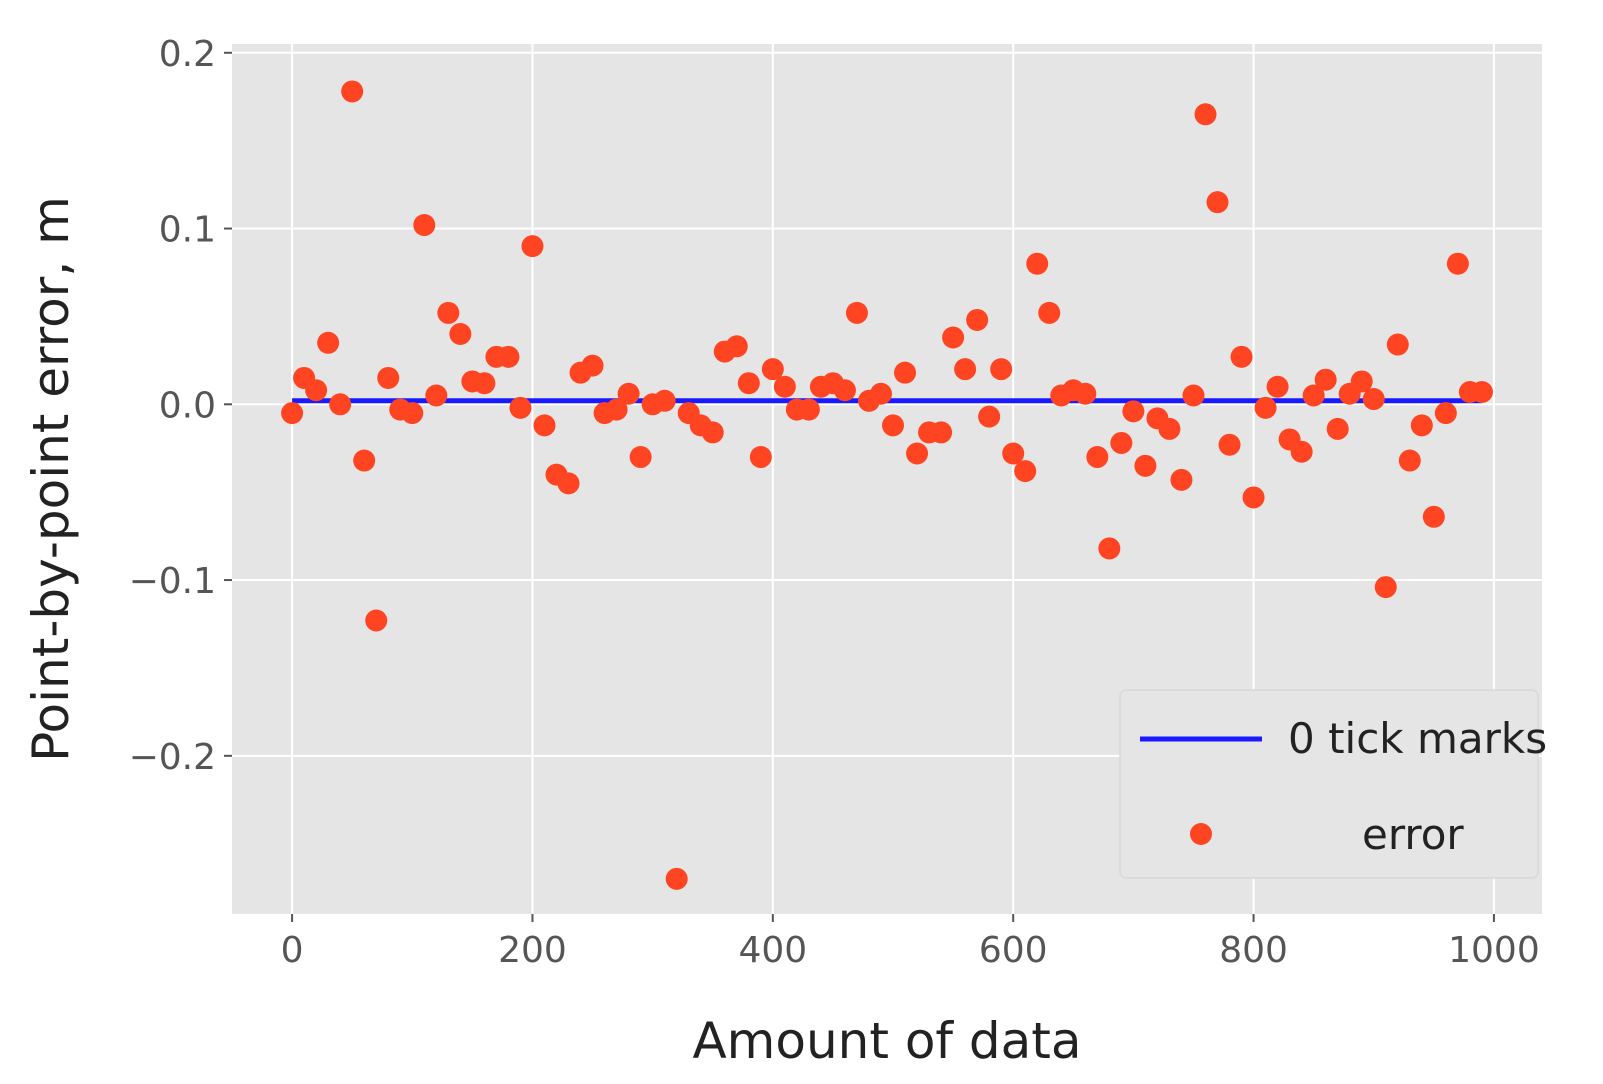  What do you see at coordinates (1494, 950) in the screenshot?
I see `x-tick-label: 1000` at bounding box center [1494, 950].